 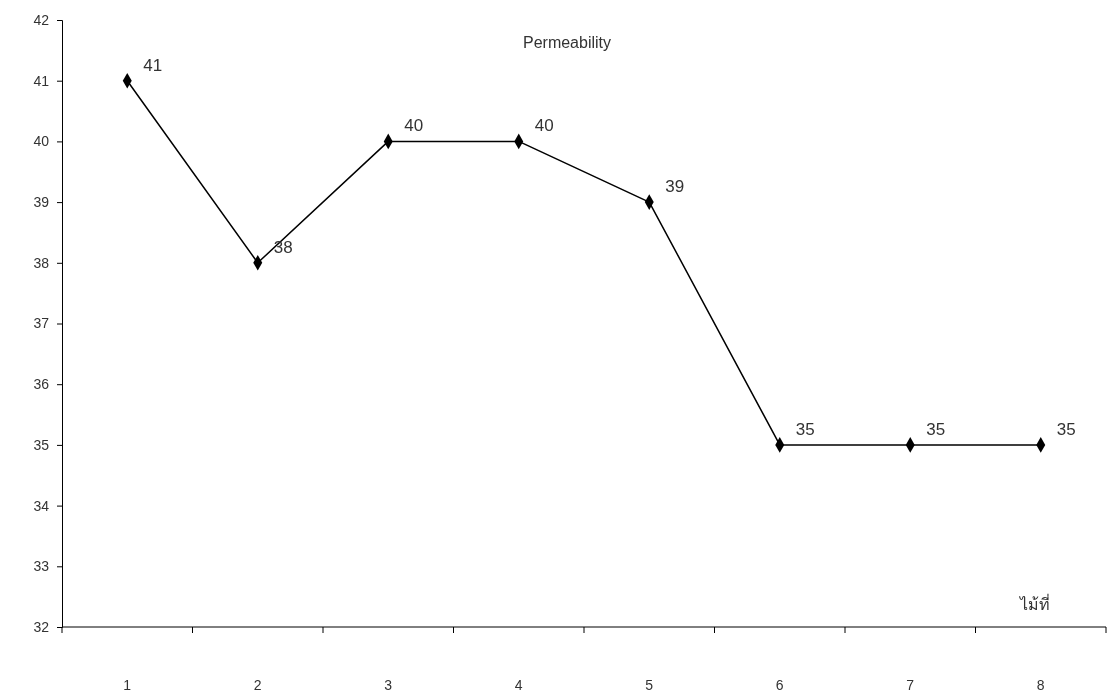 What do you see at coordinates (675, 187) in the screenshot?
I see `data-label: 39` at bounding box center [675, 187].